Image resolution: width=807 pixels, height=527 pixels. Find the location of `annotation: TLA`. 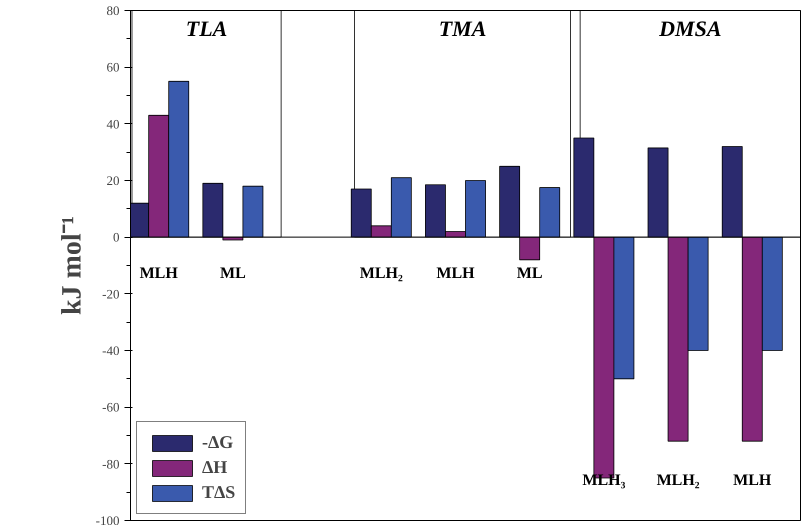

annotation: TLA is located at coordinates (207, 29).